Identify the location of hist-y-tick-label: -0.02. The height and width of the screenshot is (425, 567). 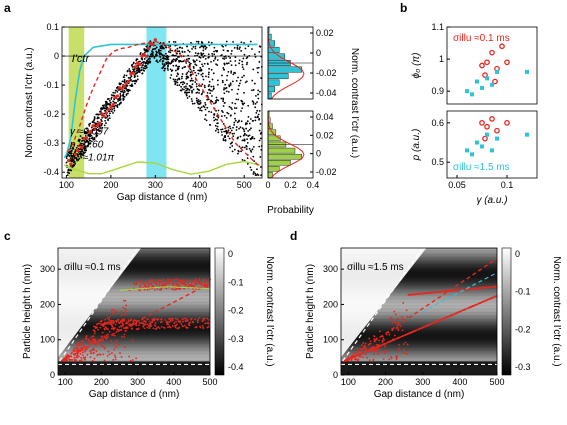
(326, 73).